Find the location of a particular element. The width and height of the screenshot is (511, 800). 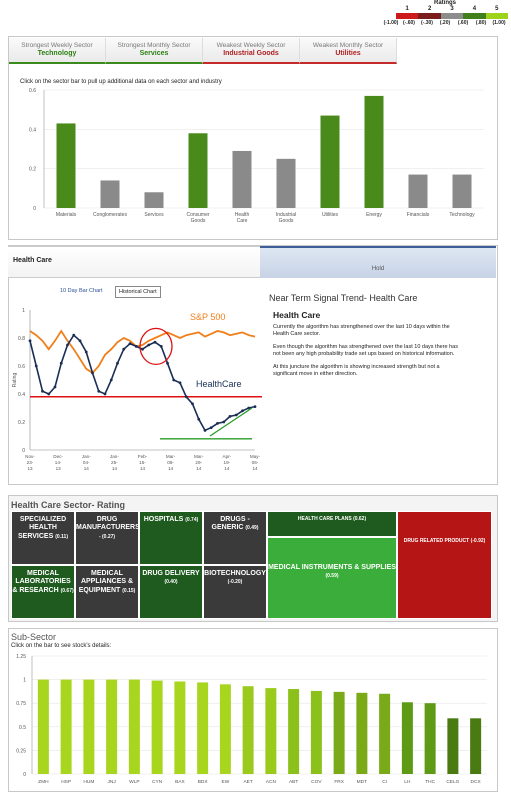

x-tick-label: 06- is located at coordinates (255, 462).